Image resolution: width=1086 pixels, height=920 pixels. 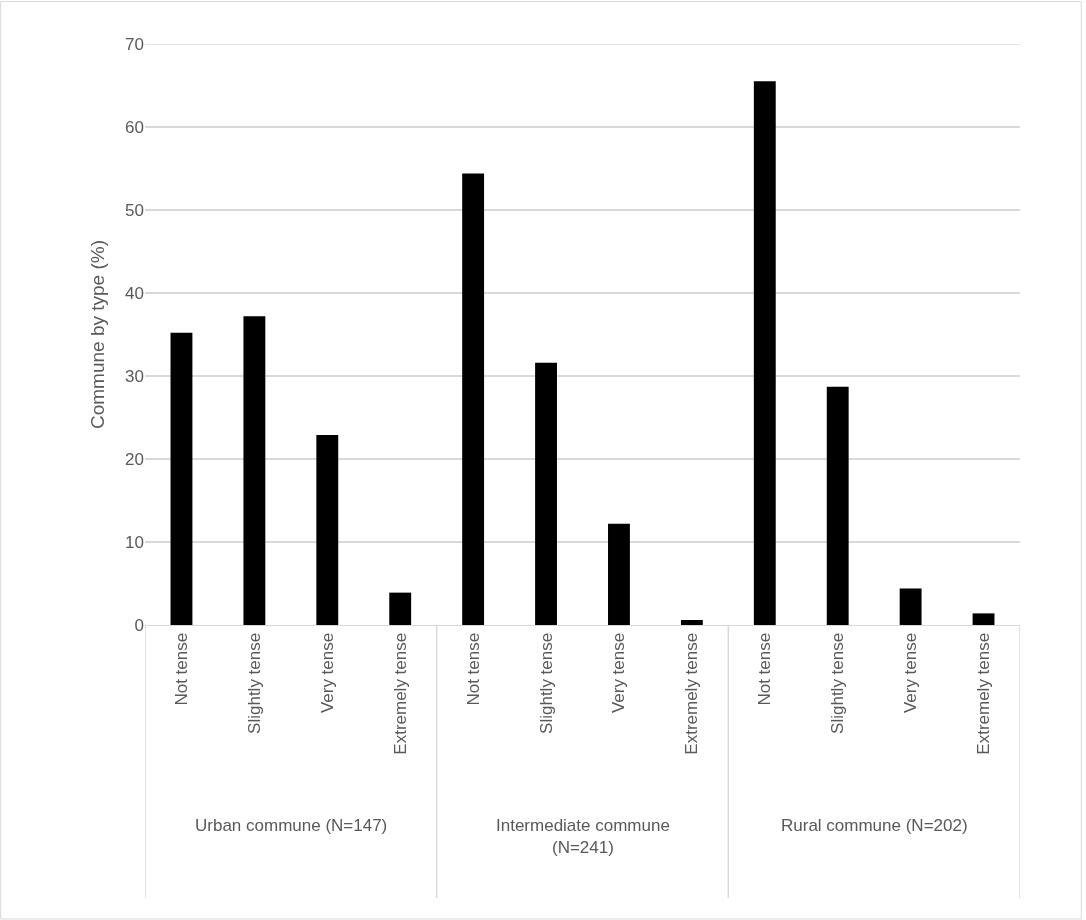 What do you see at coordinates (134, 44) in the screenshot?
I see `y-tick-label: 70` at bounding box center [134, 44].